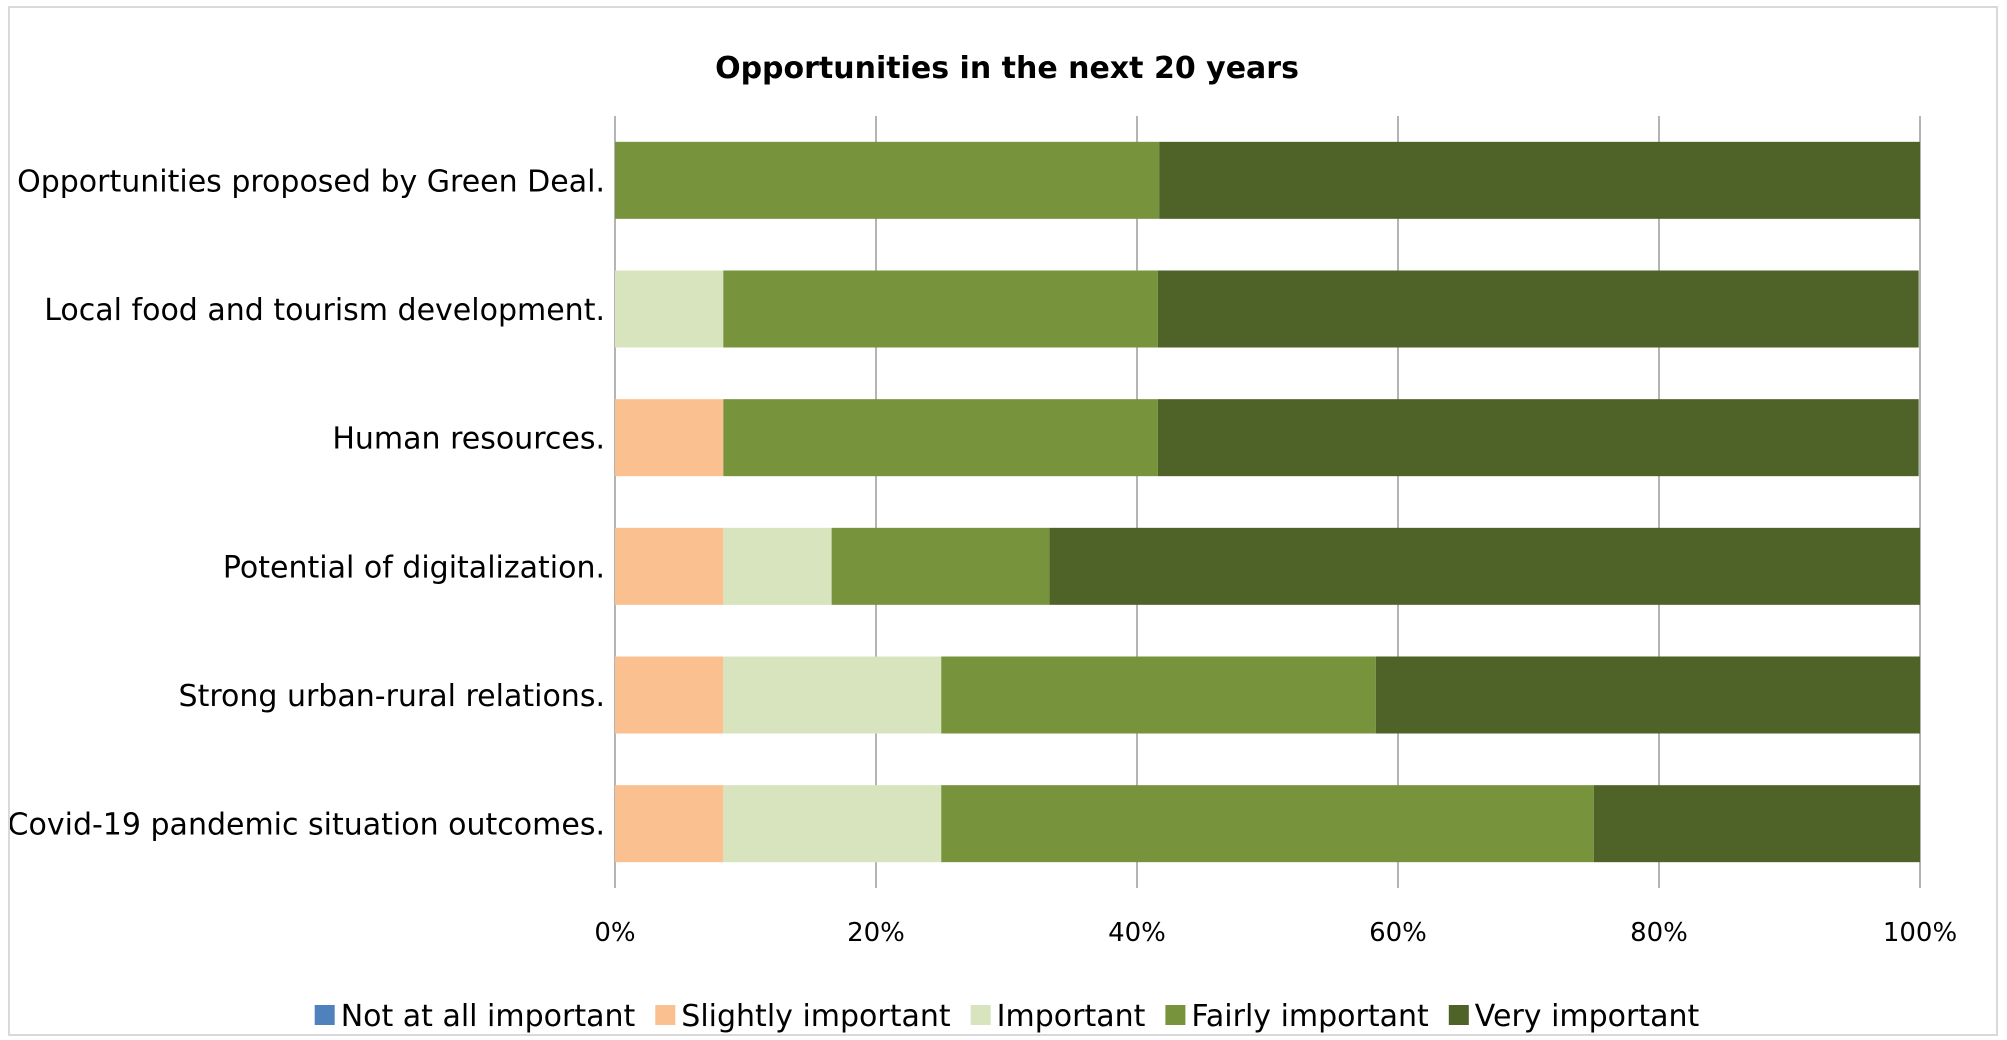 Image resolution: width=2007 pixels, height=1040 pixels. I want to click on legend-label: Very important, so click(1587, 1016).